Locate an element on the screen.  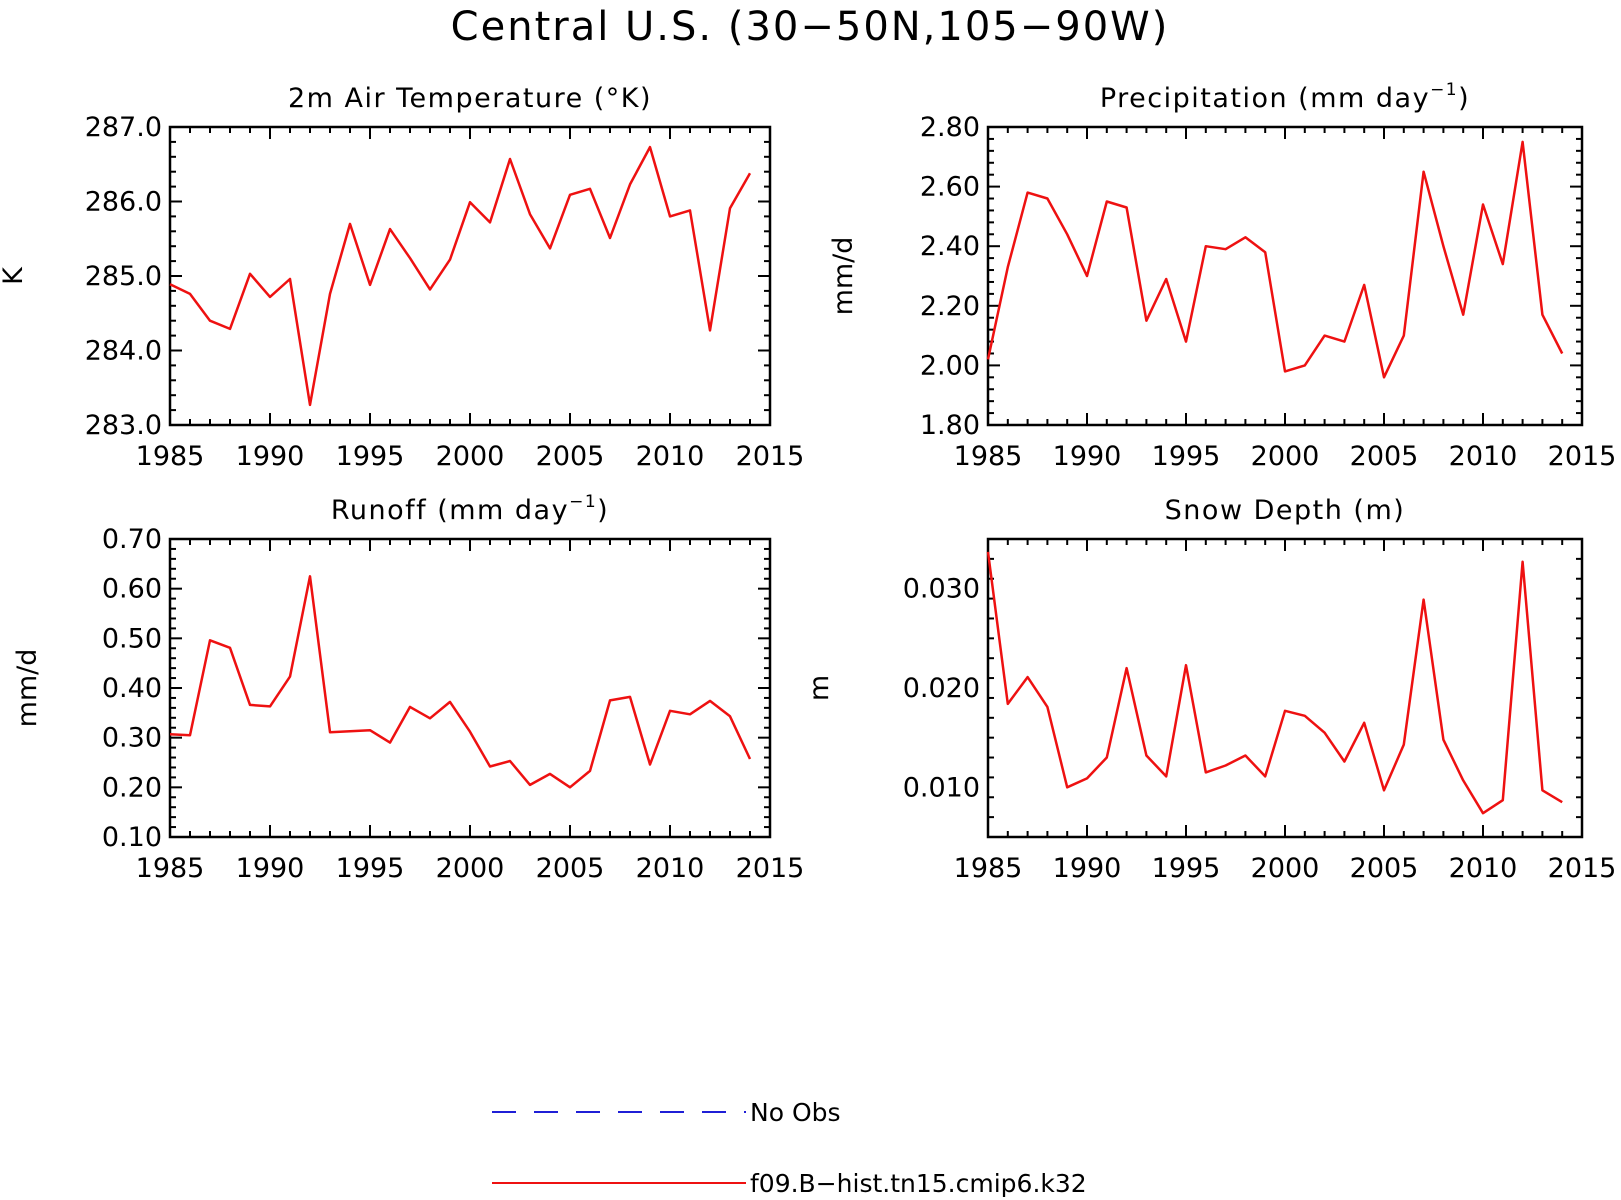
panel-title: Runoff (mm day−1) is located at coordinates (470, 509).